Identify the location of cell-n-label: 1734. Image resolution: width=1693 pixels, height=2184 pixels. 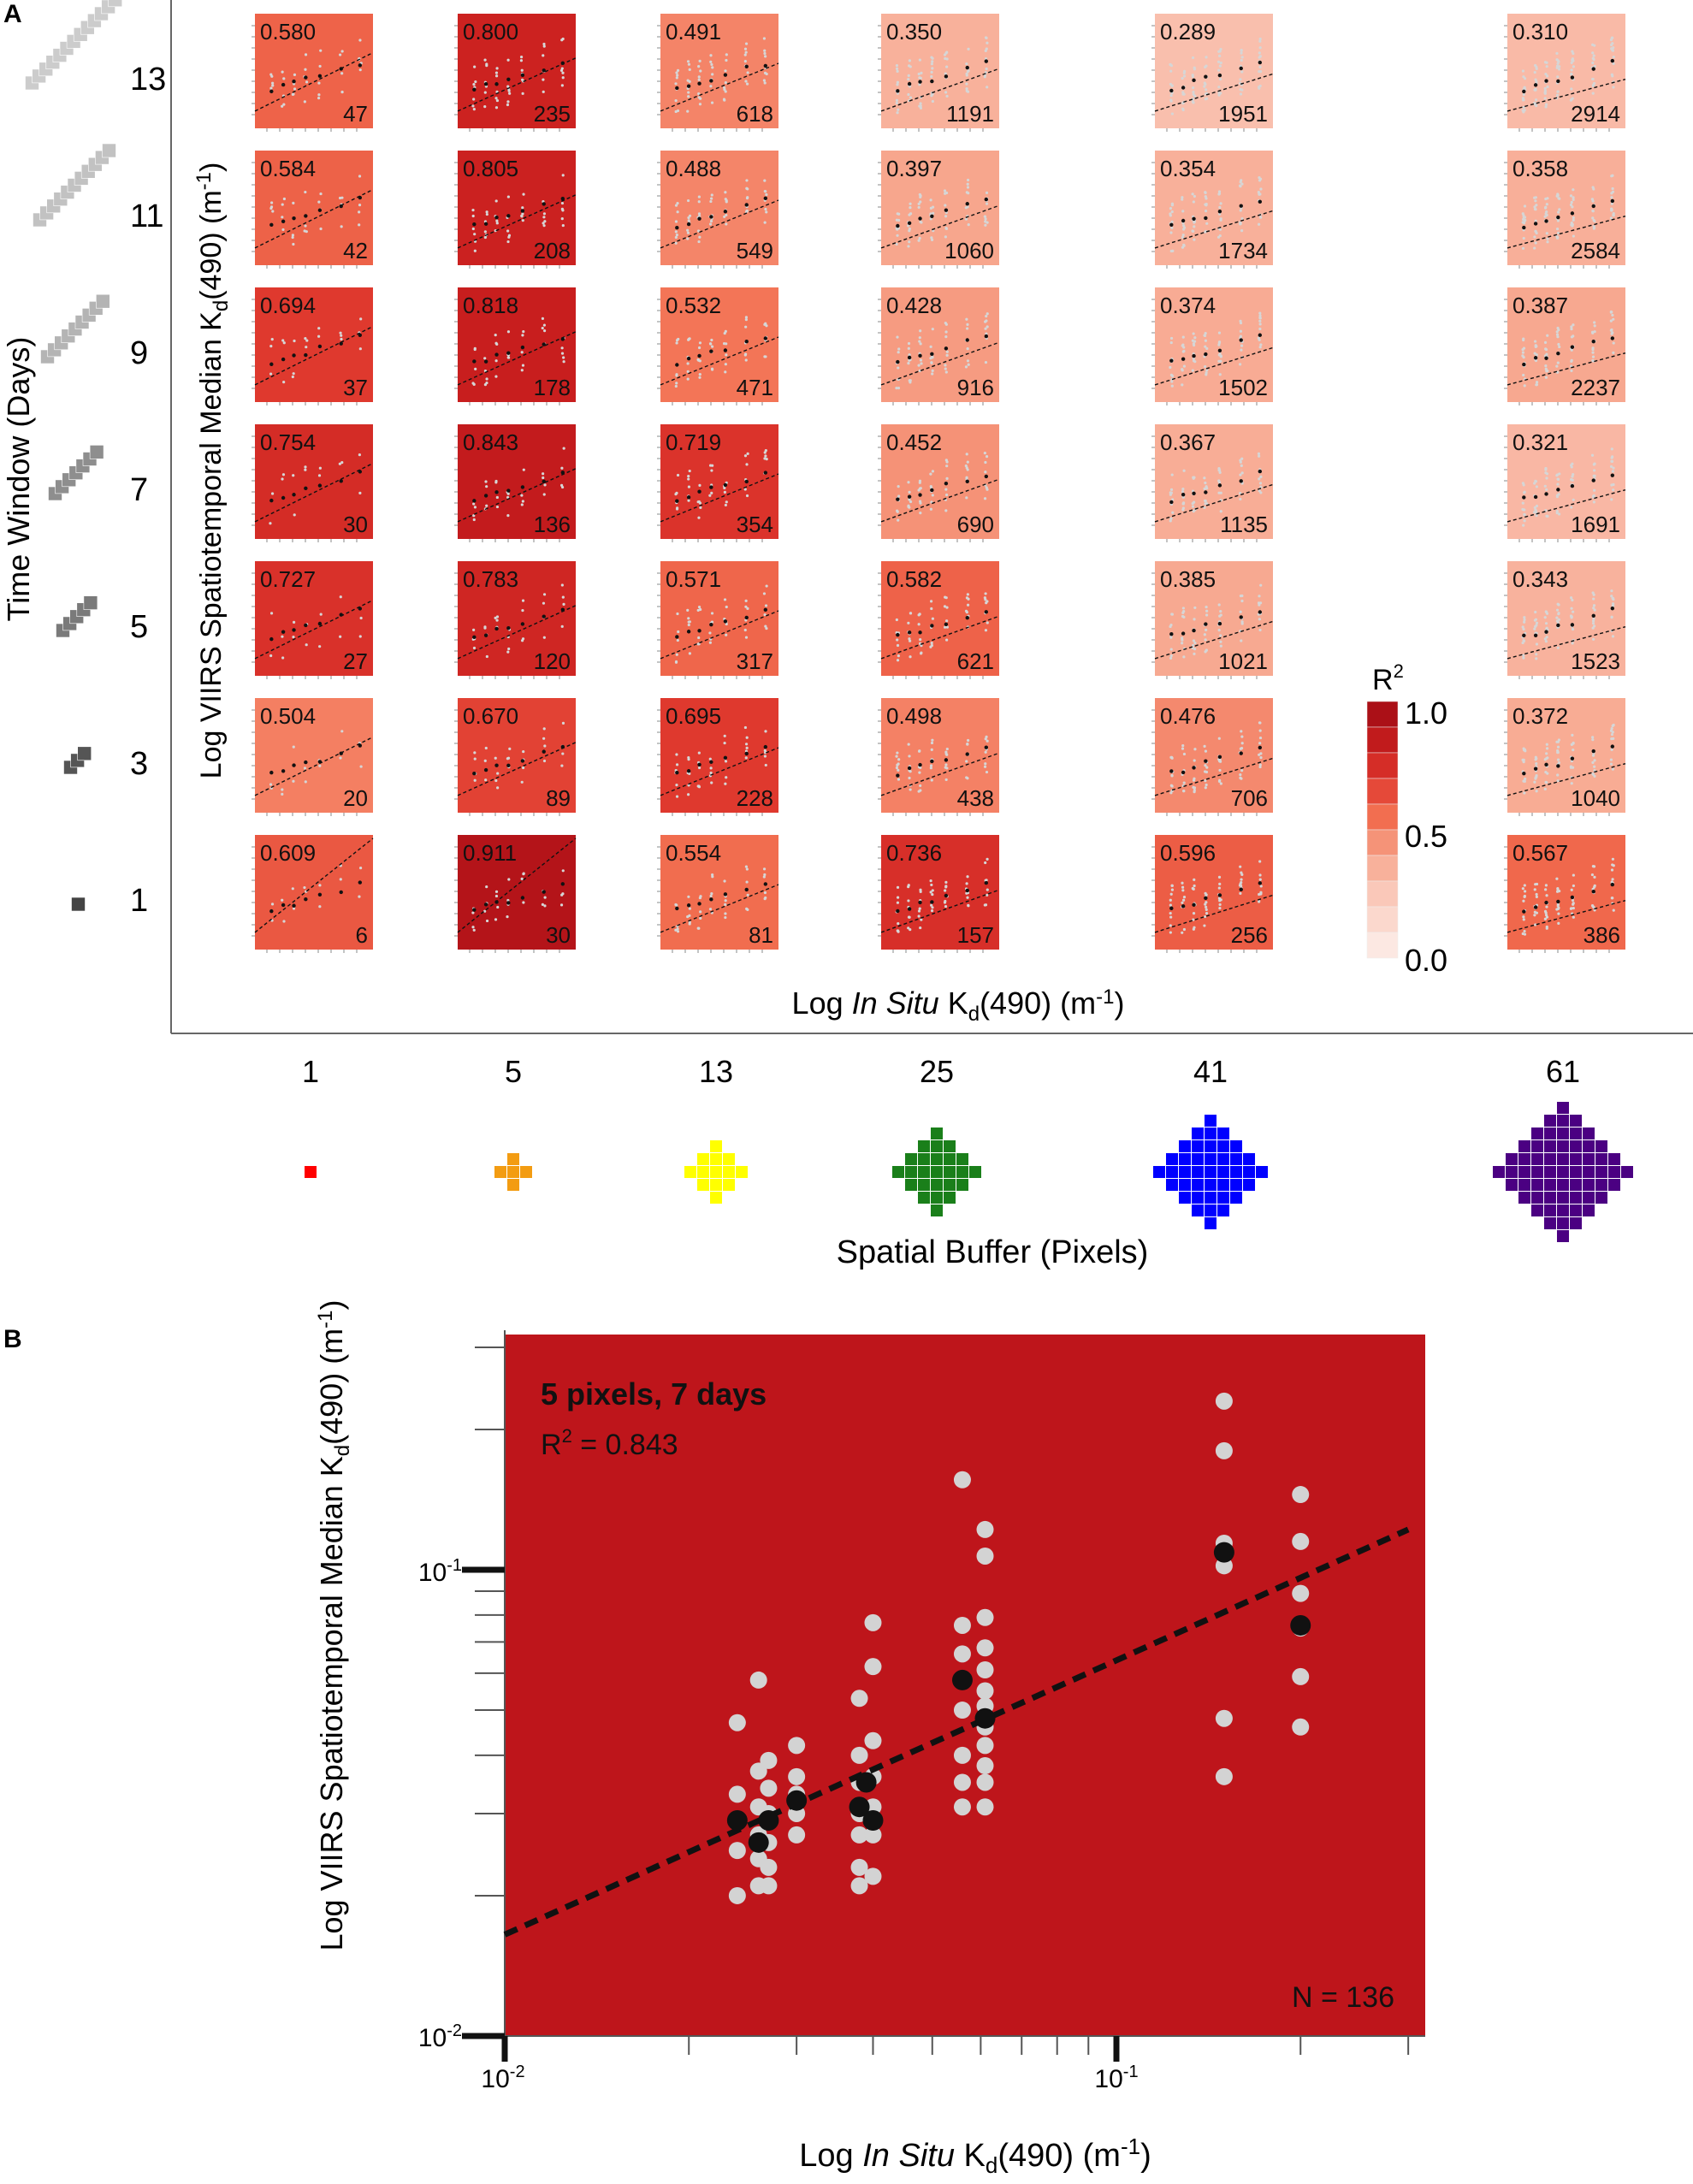
(1243, 250).